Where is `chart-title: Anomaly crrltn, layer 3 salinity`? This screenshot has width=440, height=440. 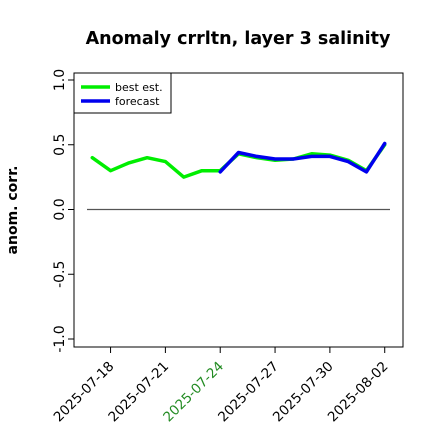 chart-title: Anomaly crrltn, layer 3 salinity is located at coordinates (238, 39).